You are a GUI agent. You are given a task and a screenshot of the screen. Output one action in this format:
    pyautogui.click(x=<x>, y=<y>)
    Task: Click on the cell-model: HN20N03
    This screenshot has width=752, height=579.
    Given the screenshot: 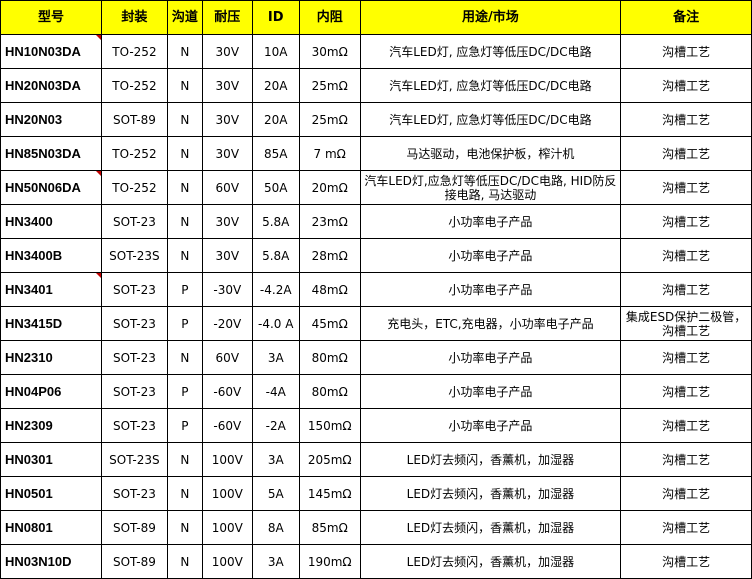 What is the action you would take?
    pyautogui.click(x=51, y=119)
    